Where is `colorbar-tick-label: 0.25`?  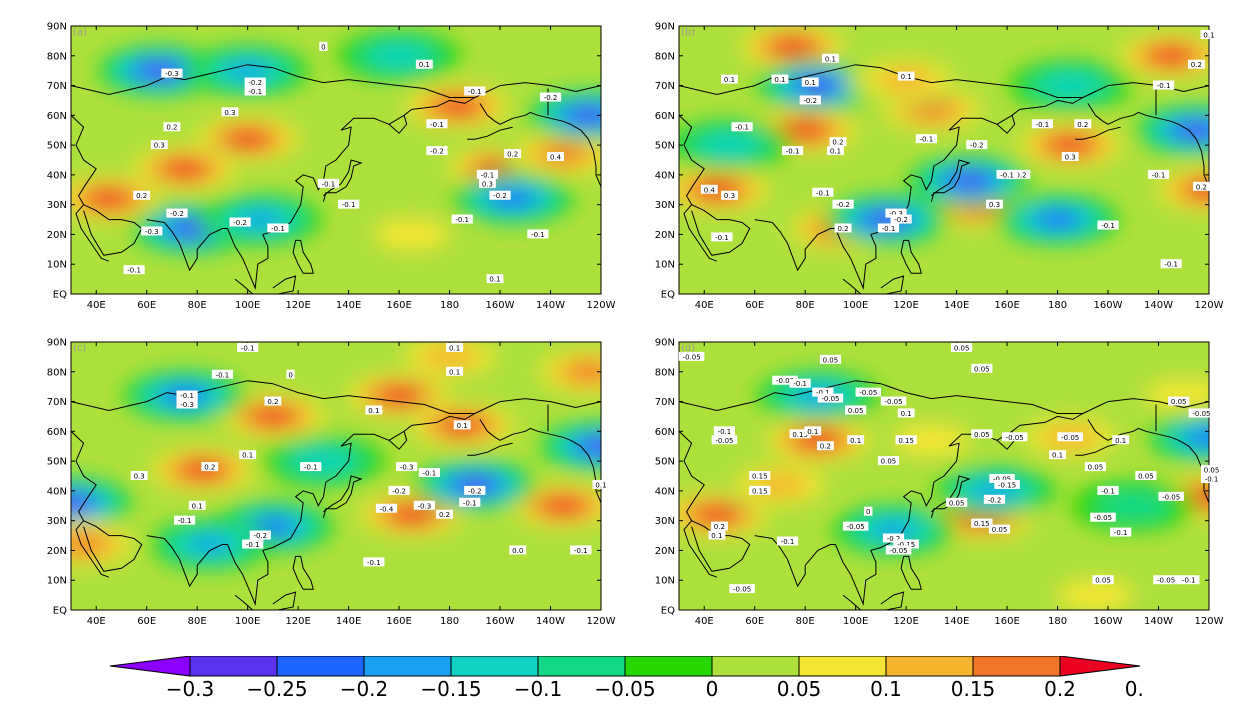
colorbar-tick-label: 0.25 is located at coordinates (1135, 689).